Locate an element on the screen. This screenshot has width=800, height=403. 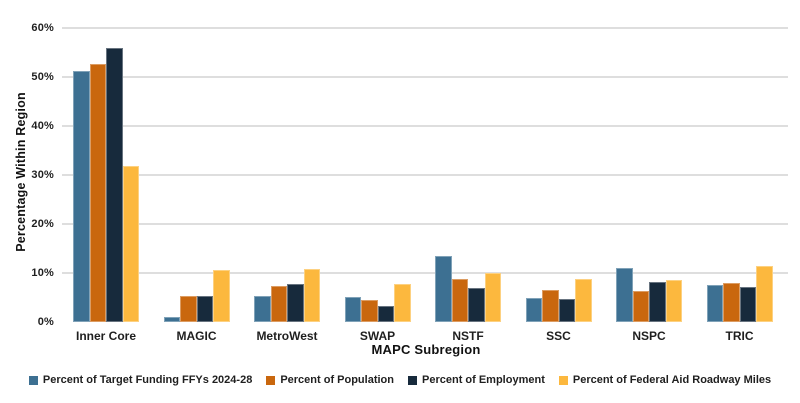
legend-swatch-employment is located at coordinates (412, 380).